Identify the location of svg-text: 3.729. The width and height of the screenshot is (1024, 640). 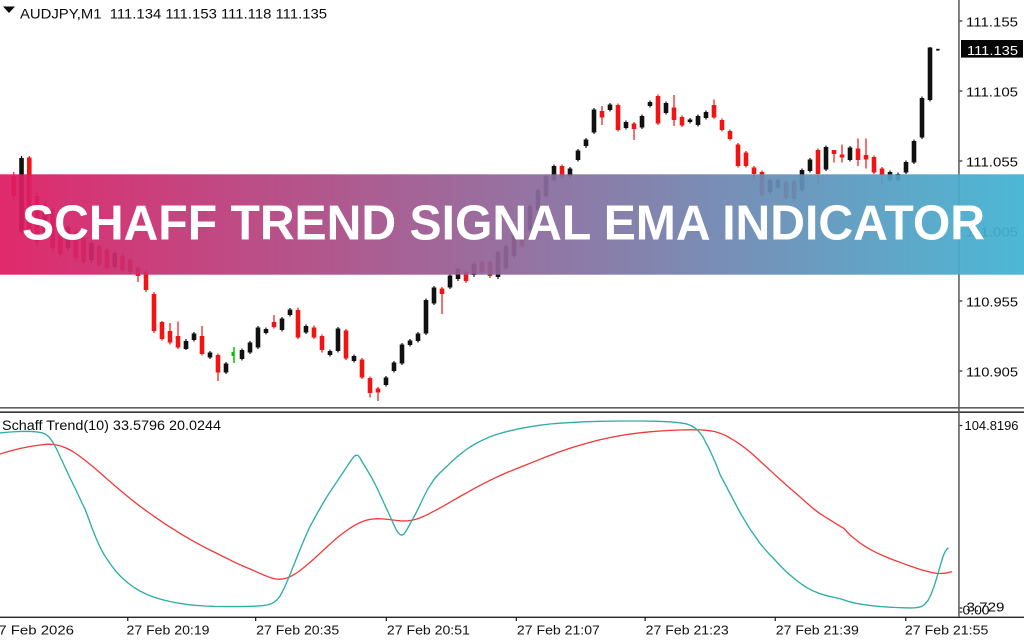
(986, 607).